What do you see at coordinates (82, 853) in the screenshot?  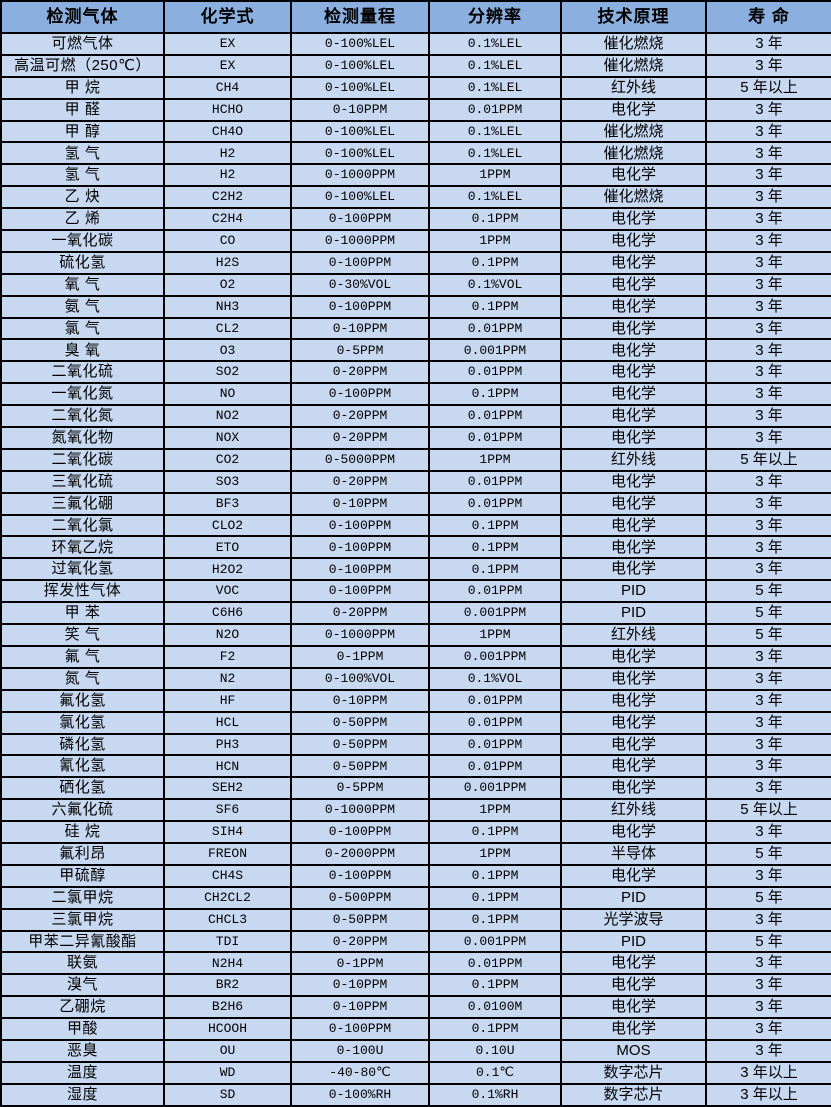 I see `cell-gas-name: 氟利昂` at bounding box center [82, 853].